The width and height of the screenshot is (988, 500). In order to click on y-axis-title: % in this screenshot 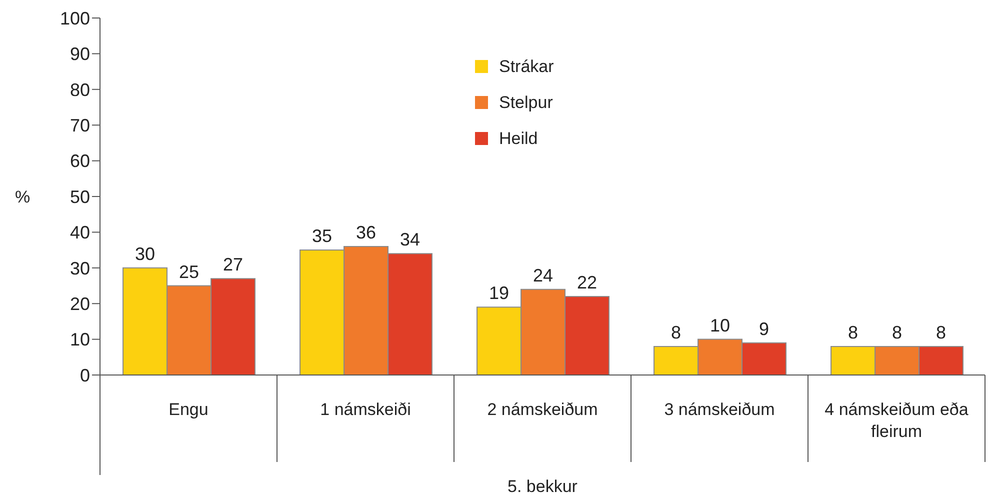, I will do `click(22, 197)`.